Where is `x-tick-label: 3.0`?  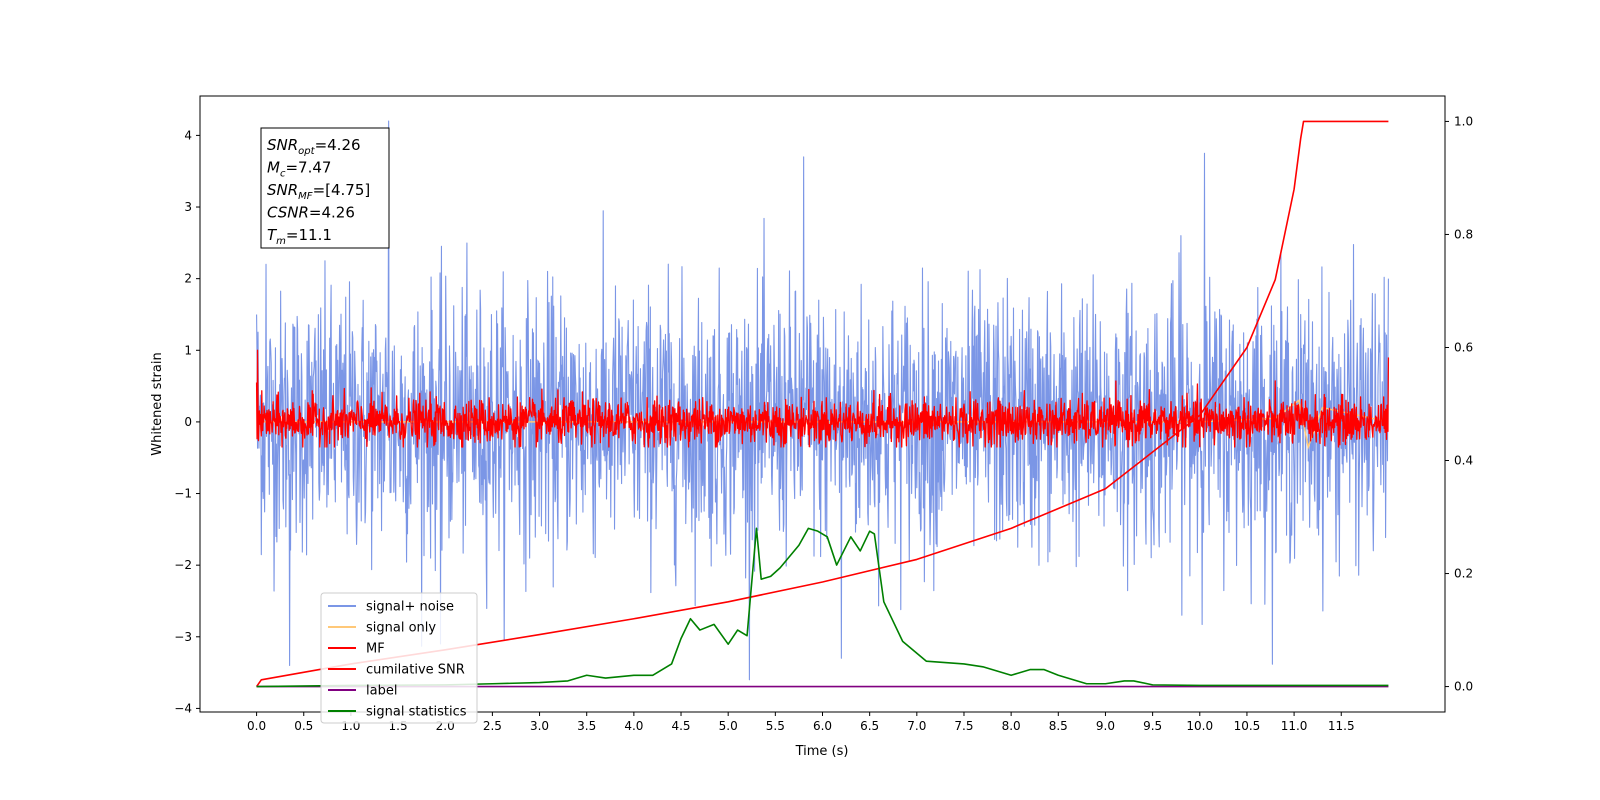
x-tick-label: 3.0 is located at coordinates (539, 726).